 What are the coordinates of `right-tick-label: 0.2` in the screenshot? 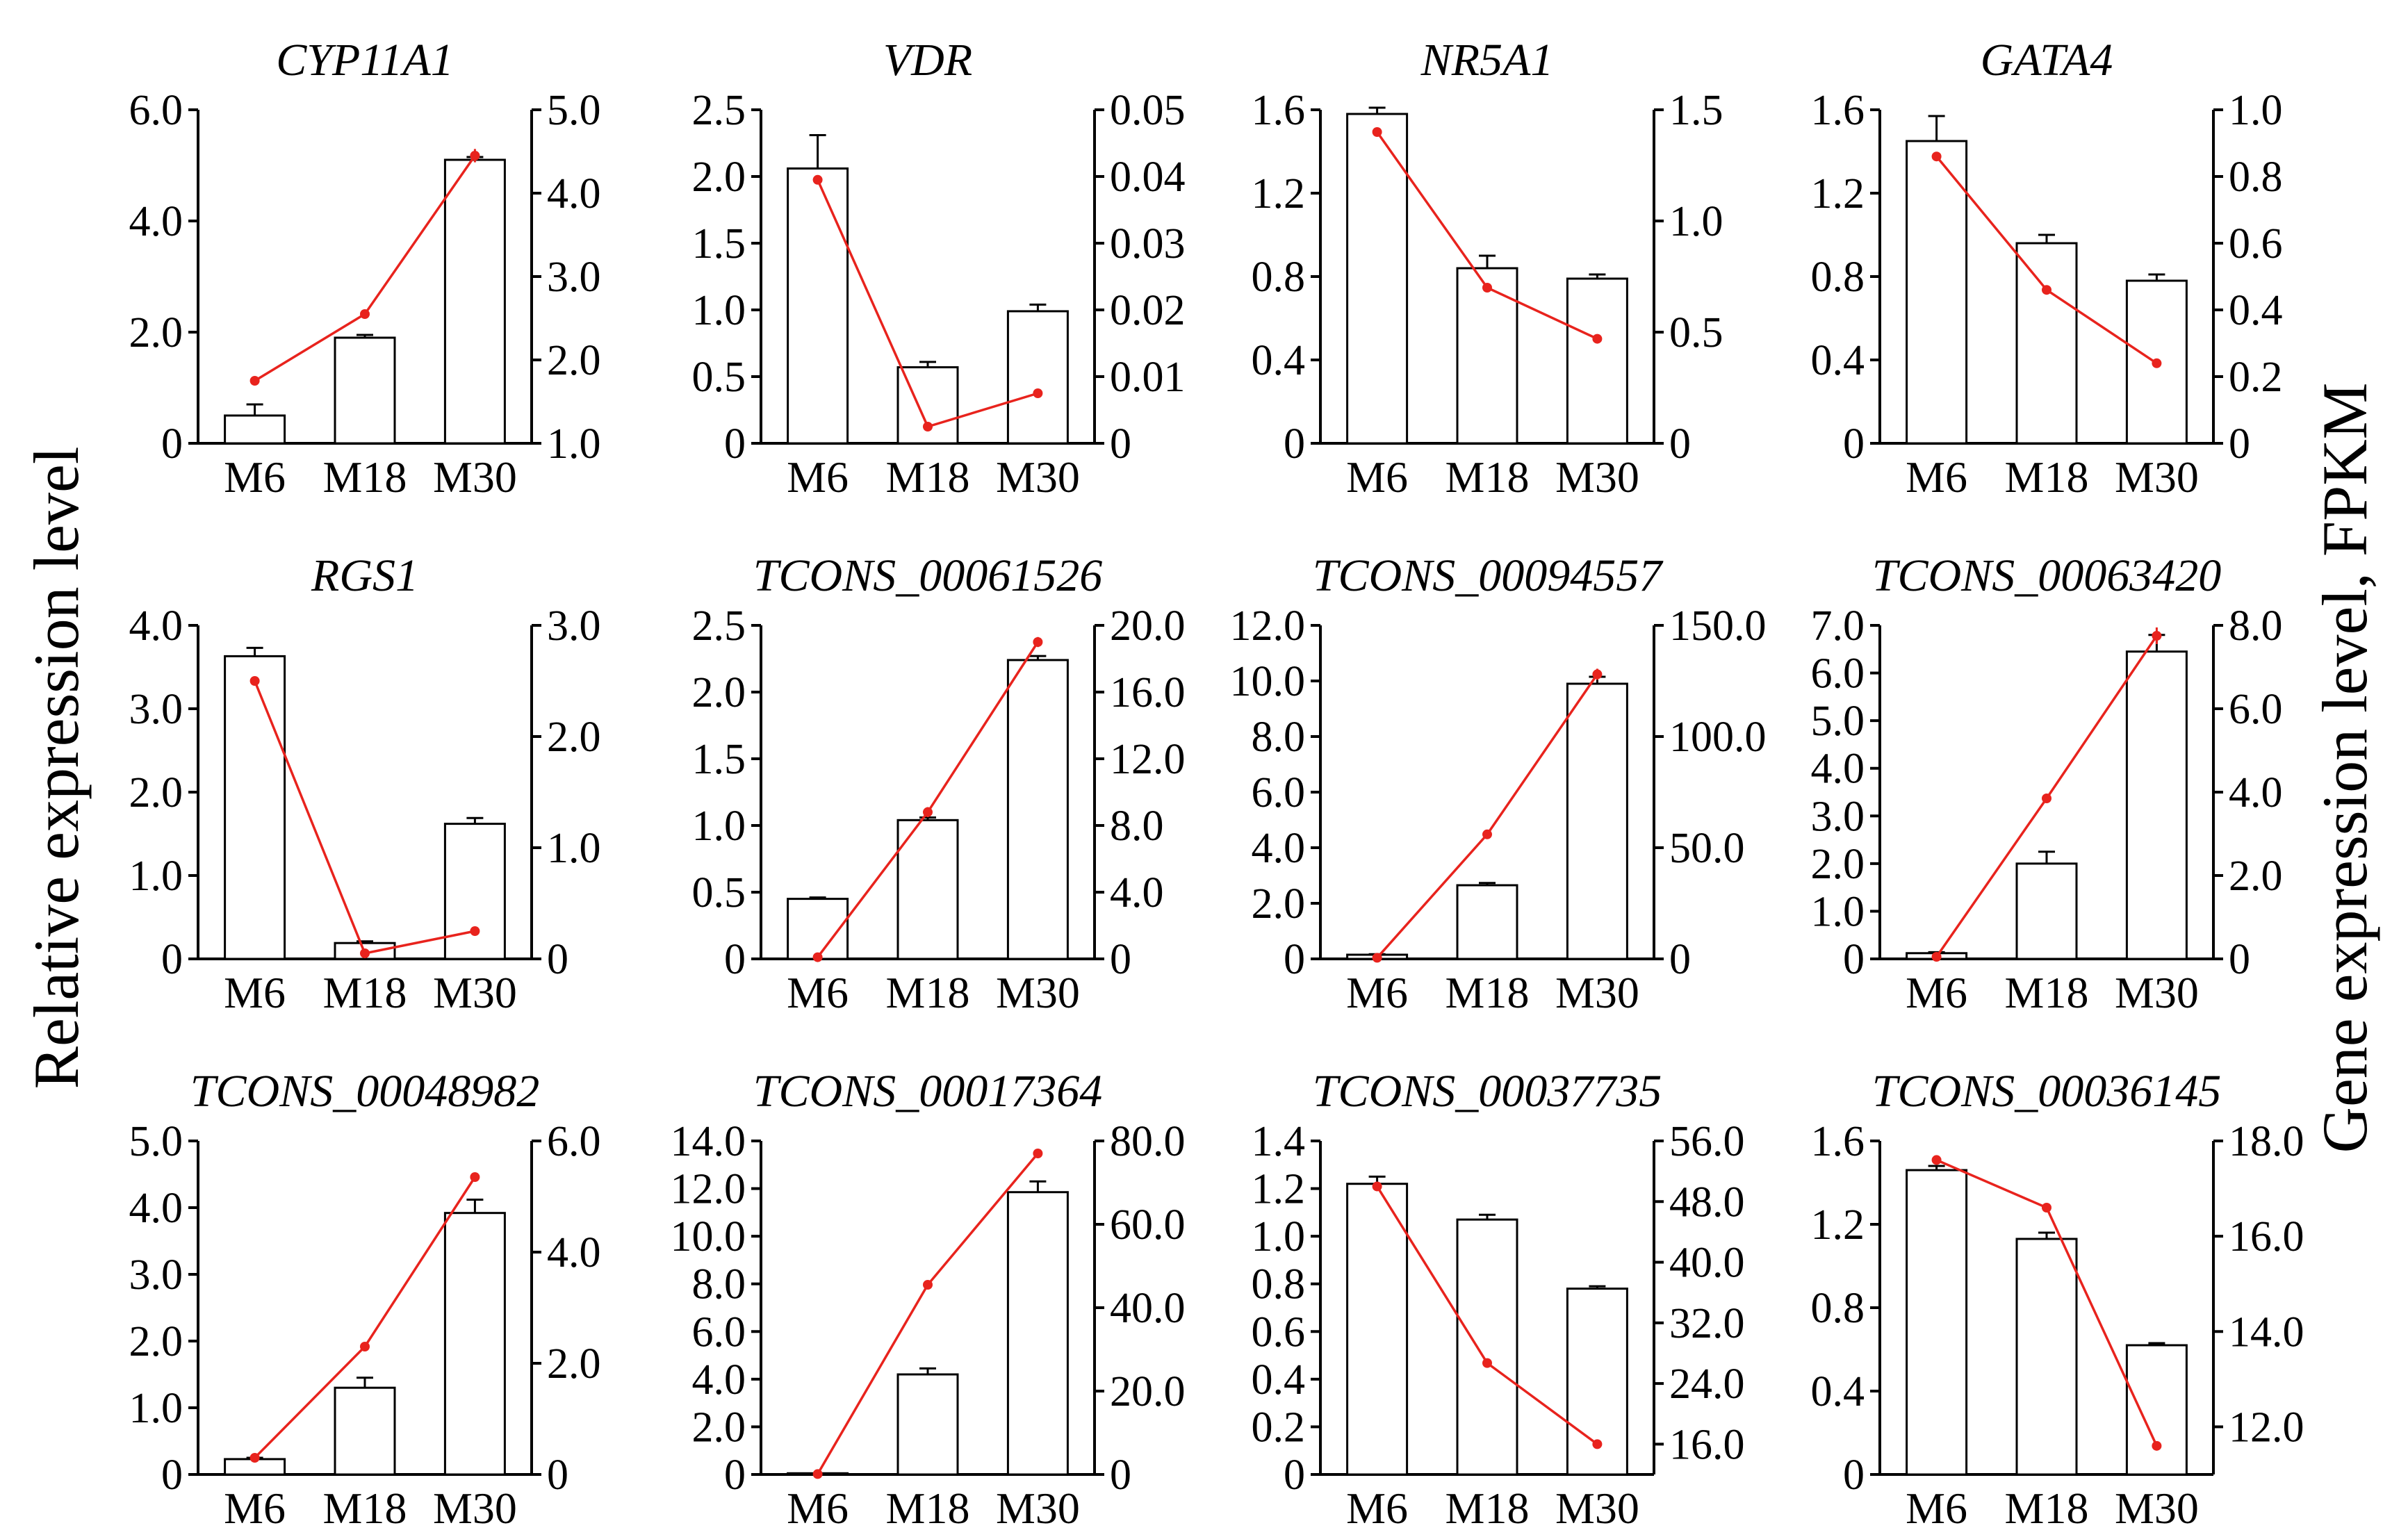 It's located at (2256, 377).